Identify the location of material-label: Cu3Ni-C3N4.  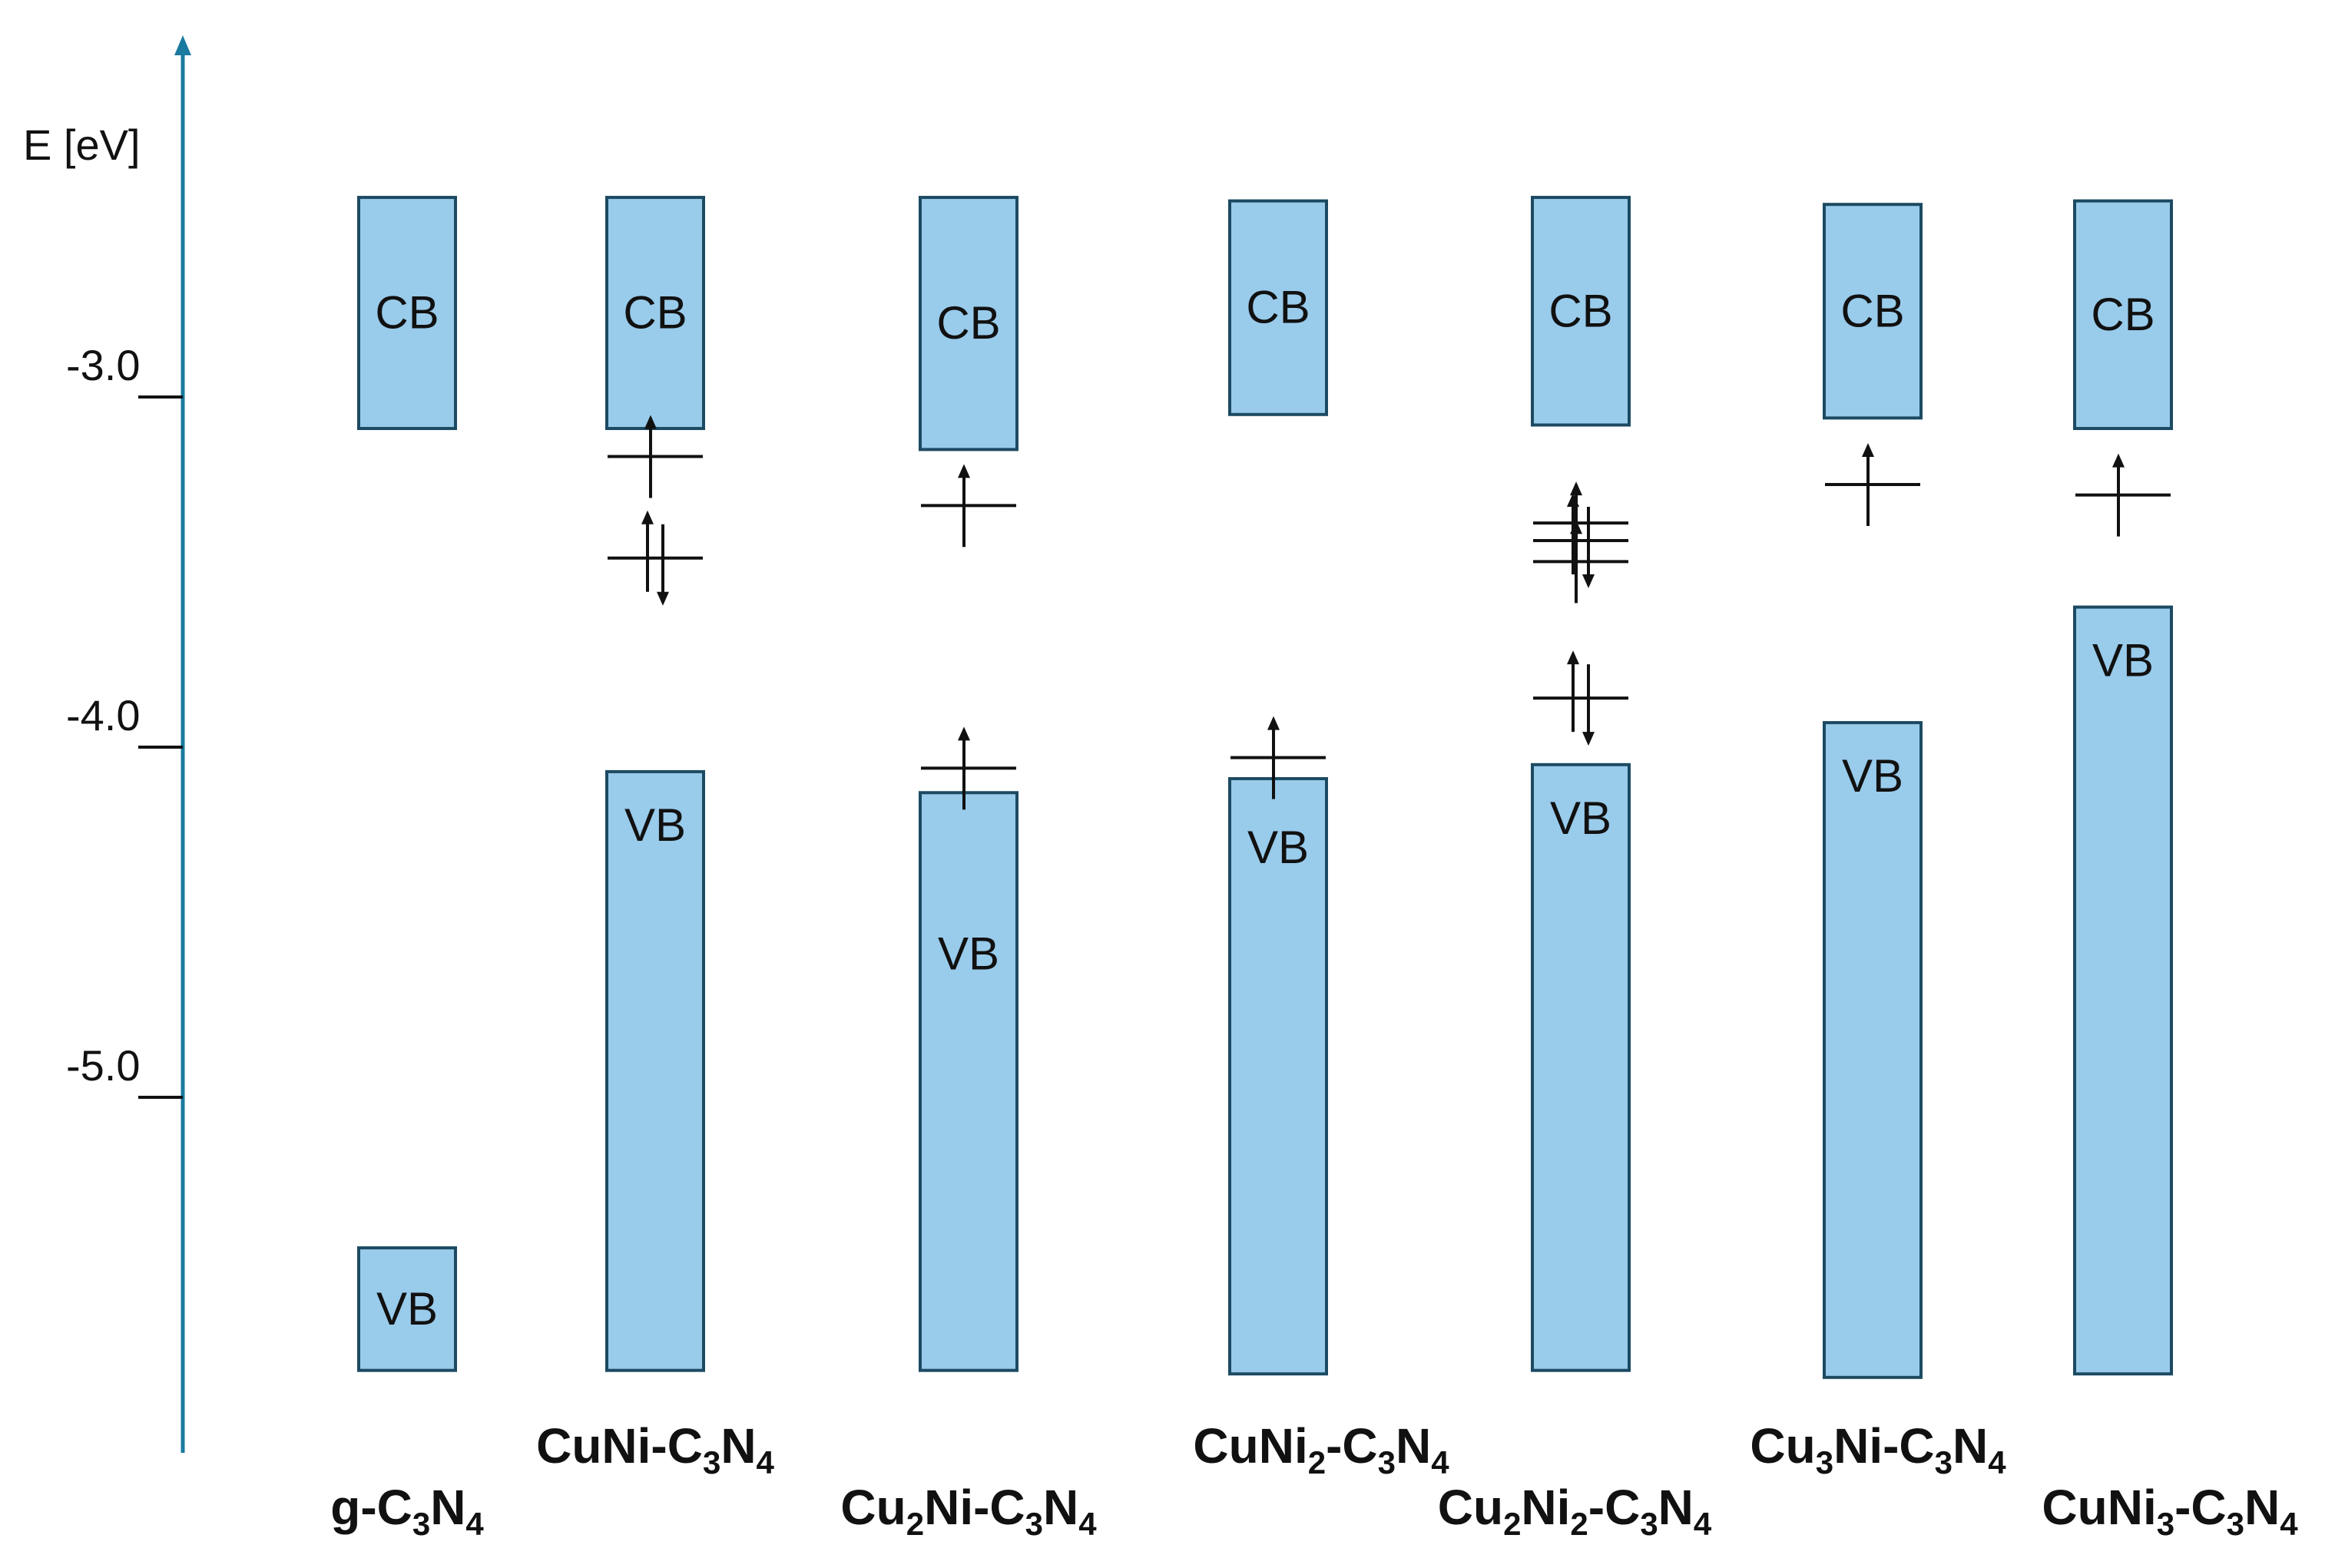
(1878, 1449).